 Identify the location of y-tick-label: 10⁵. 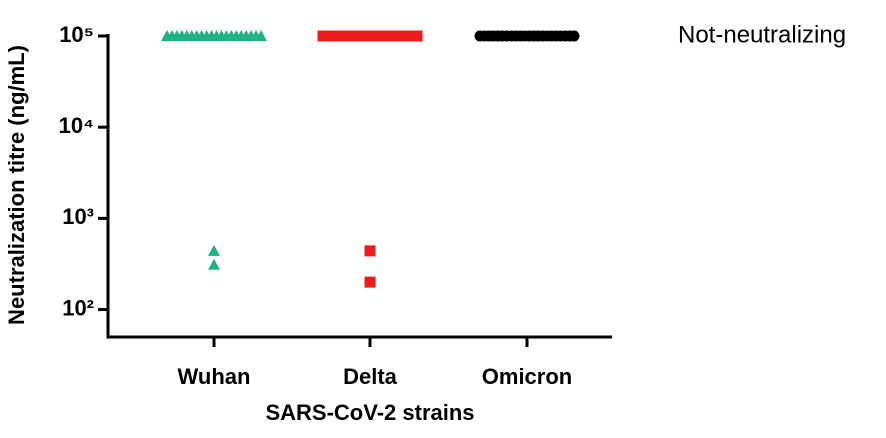
(76, 34).